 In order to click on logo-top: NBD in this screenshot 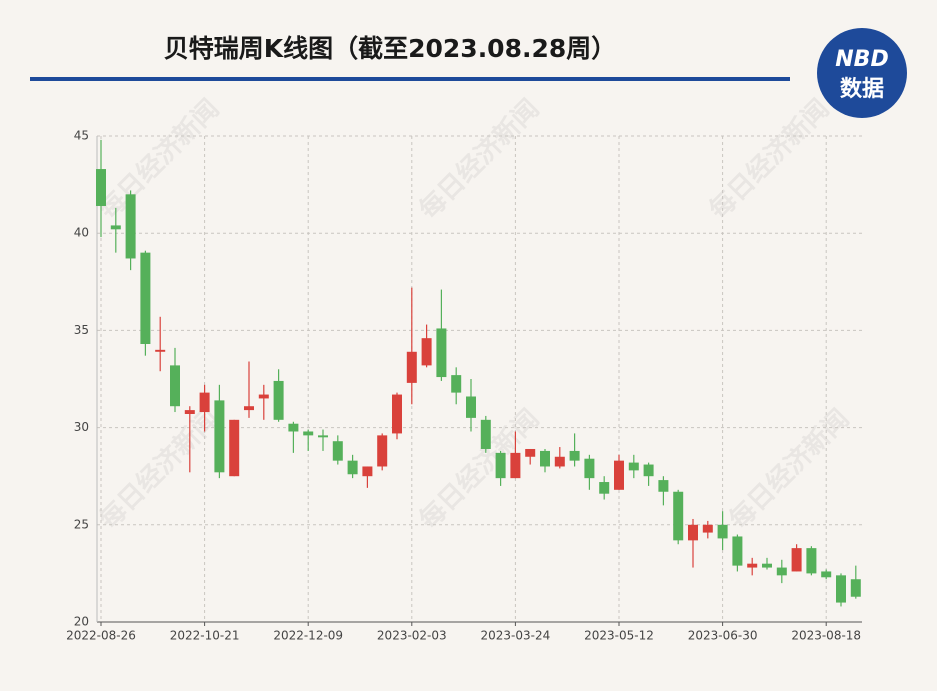, I will do `click(861, 59)`.